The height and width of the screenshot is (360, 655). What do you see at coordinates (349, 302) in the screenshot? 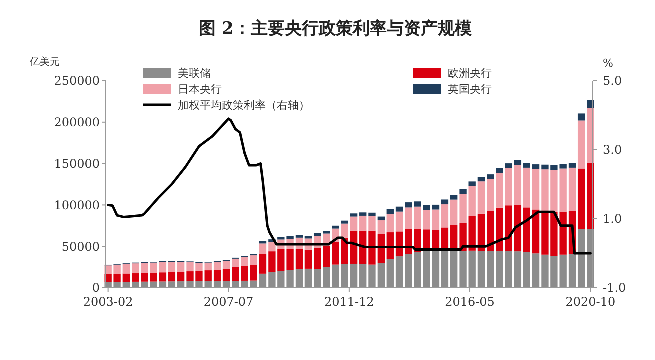
I see `x-tick-label: 2011-12` at bounding box center [349, 302].